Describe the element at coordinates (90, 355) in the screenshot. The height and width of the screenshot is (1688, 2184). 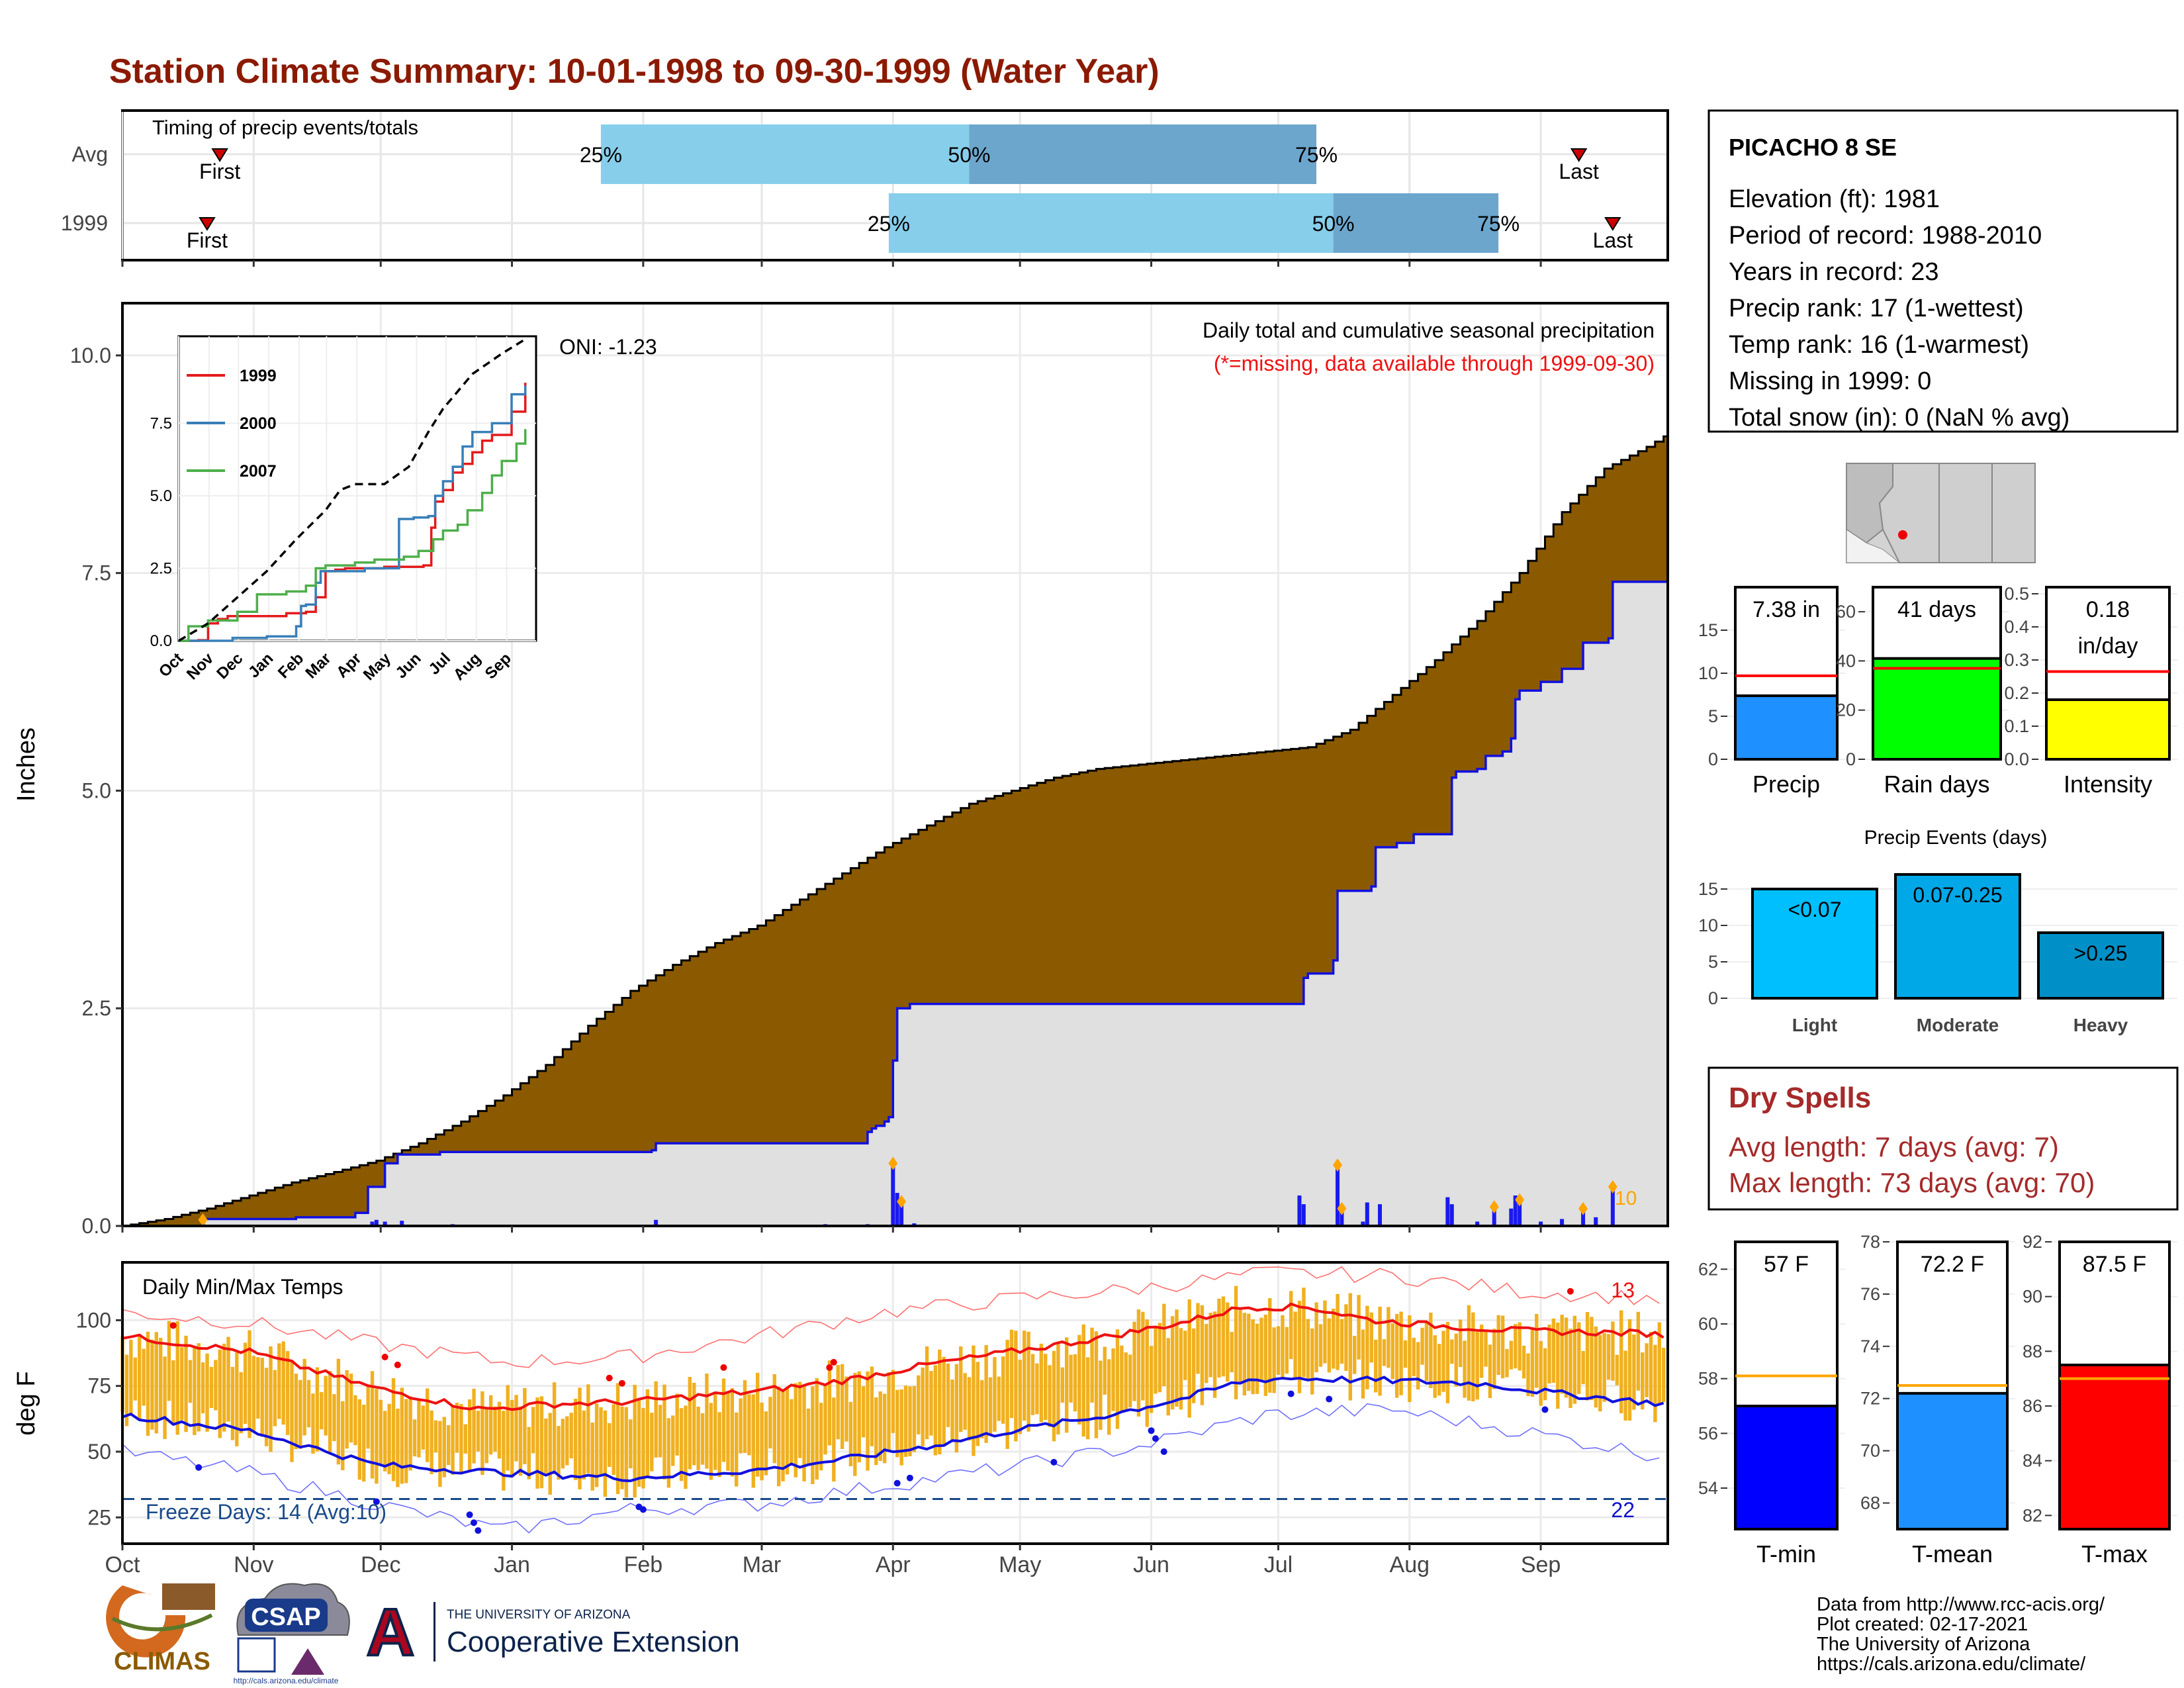
I see `precip-ytick-label: 10.0` at that location.